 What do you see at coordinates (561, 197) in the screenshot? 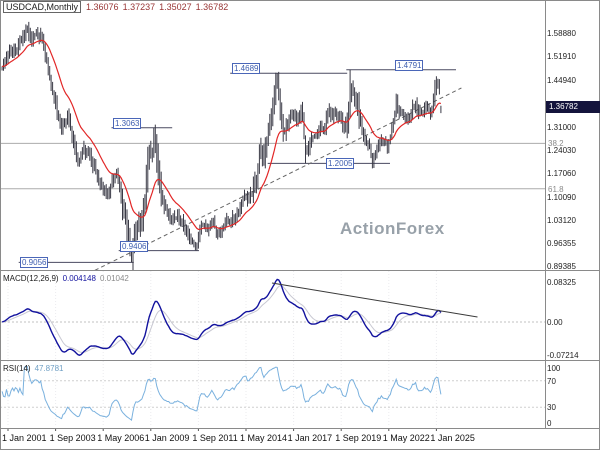
I see `price-axis-label: 1.10090` at bounding box center [561, 197].